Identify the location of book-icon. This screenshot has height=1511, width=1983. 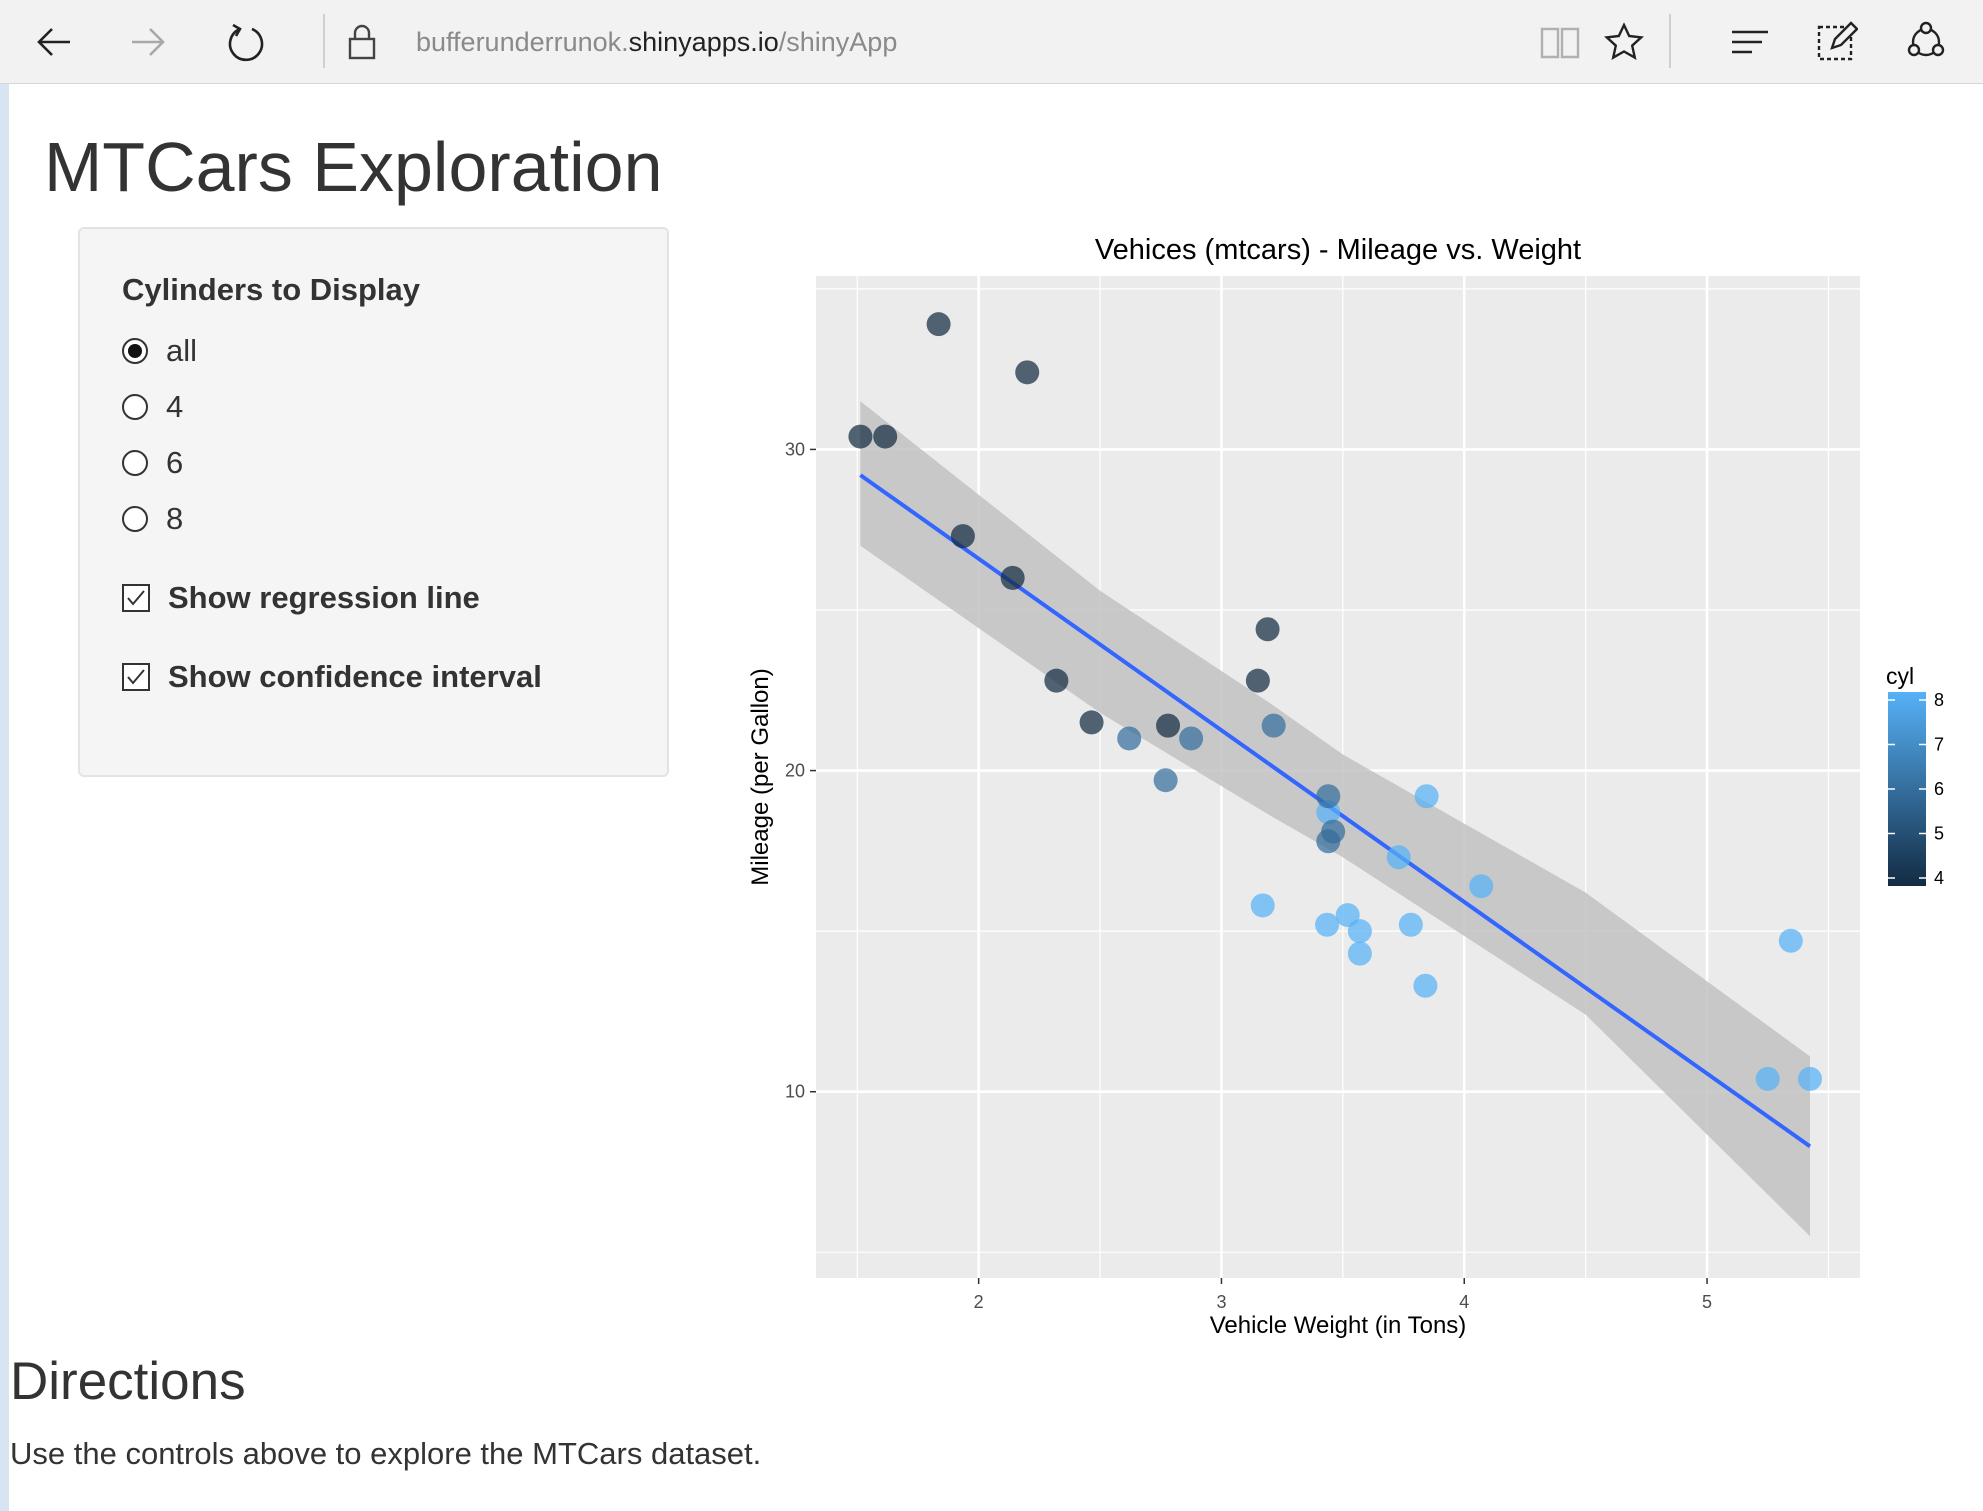
(1560, 43).